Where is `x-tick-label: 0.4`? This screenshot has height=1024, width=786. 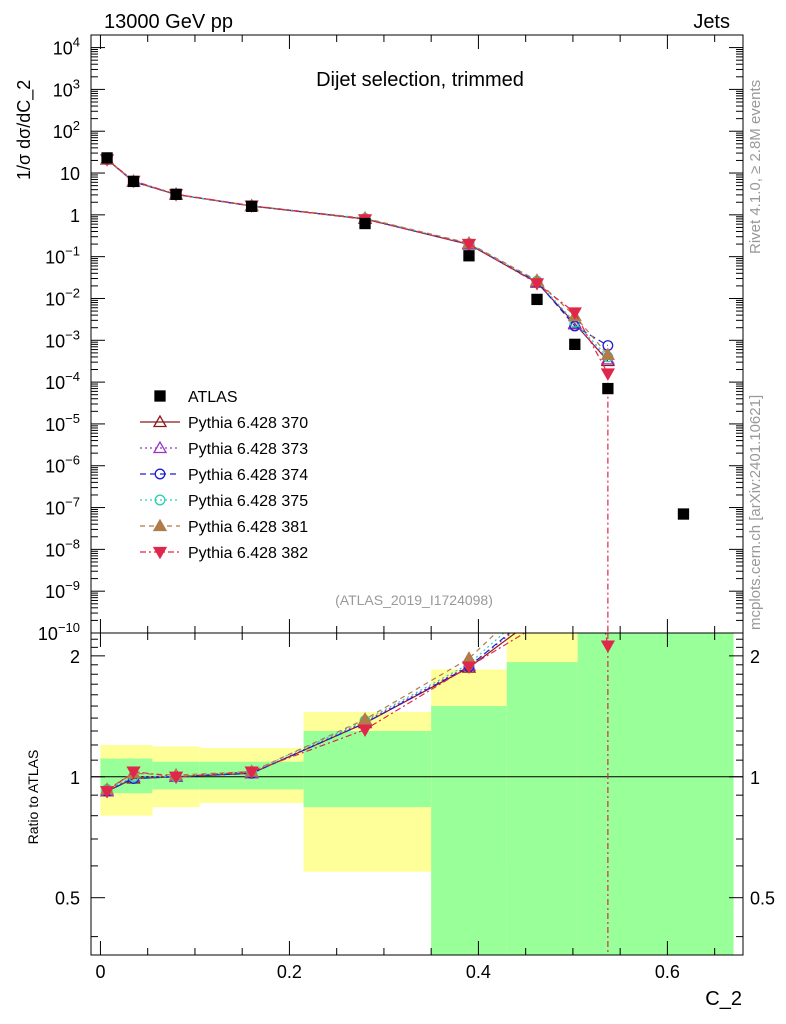
x-tick-label: 0.4 is located at coordinates (478, 972).